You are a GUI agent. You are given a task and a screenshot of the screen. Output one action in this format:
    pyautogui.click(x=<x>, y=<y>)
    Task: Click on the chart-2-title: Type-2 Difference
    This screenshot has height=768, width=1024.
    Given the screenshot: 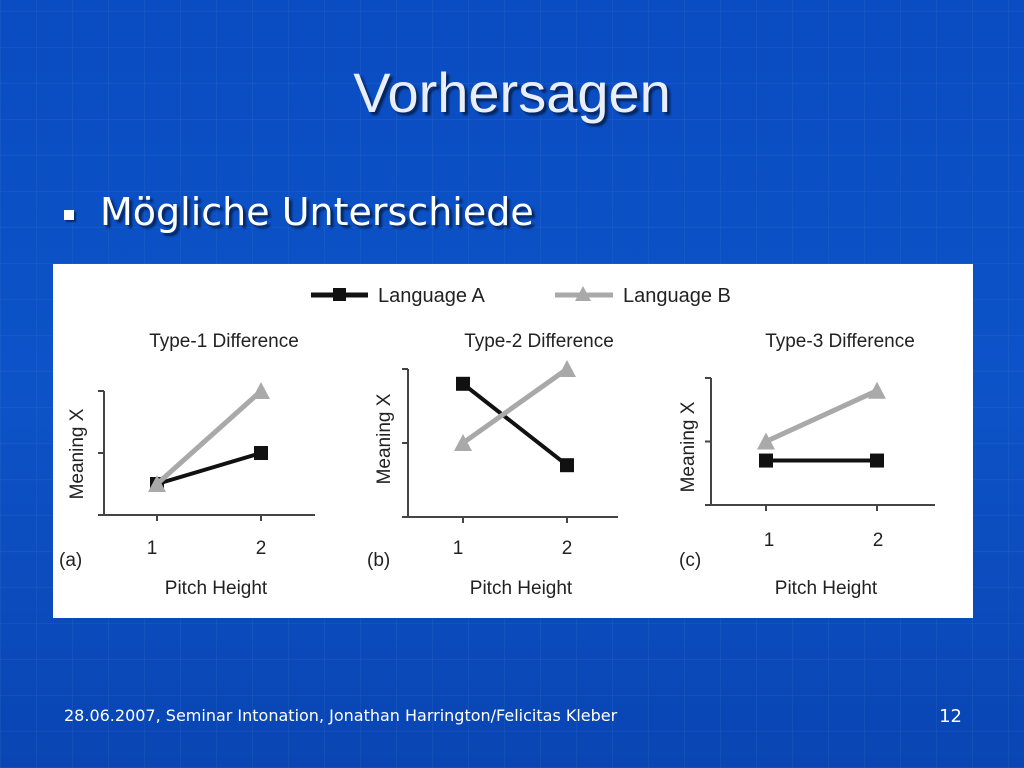 What is the action you would take?
    pyautogui.click(x=539, y=341)
    